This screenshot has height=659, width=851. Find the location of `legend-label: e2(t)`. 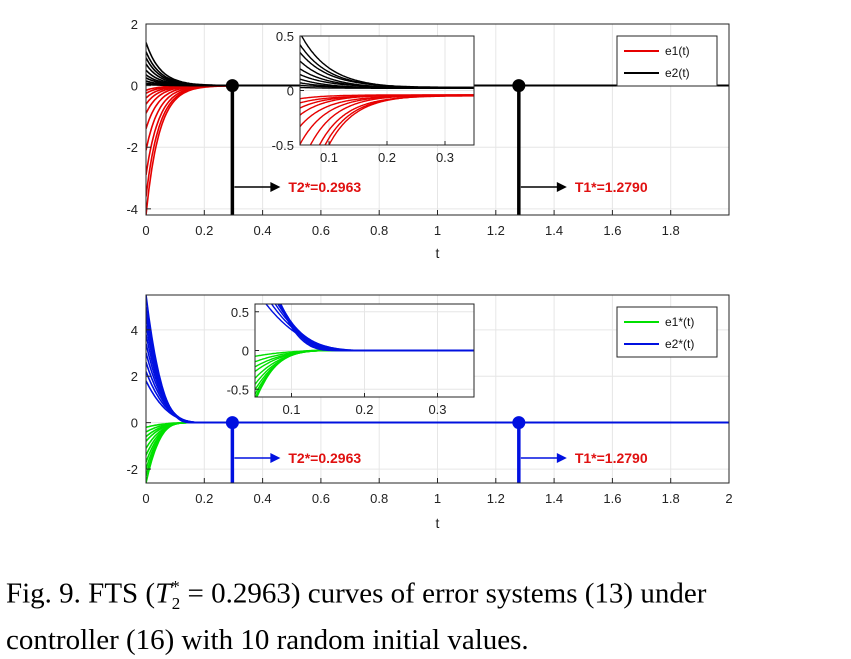

legend-label: e2(t) is located at coordinates (677, 73).